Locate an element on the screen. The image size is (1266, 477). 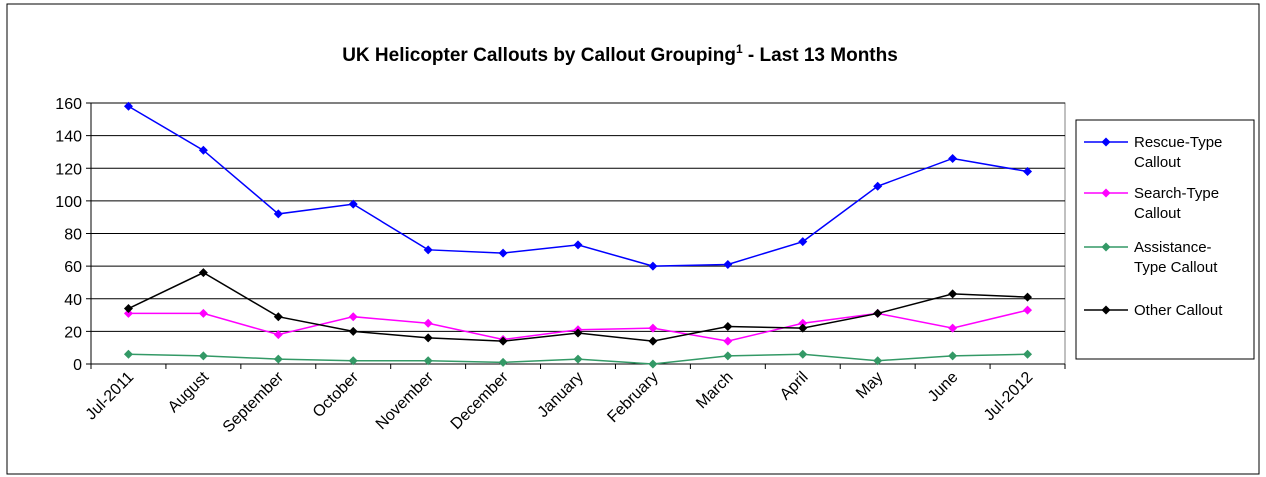
legend-entry: Assistance-Type Callout is located at coordinates (1151, 257).